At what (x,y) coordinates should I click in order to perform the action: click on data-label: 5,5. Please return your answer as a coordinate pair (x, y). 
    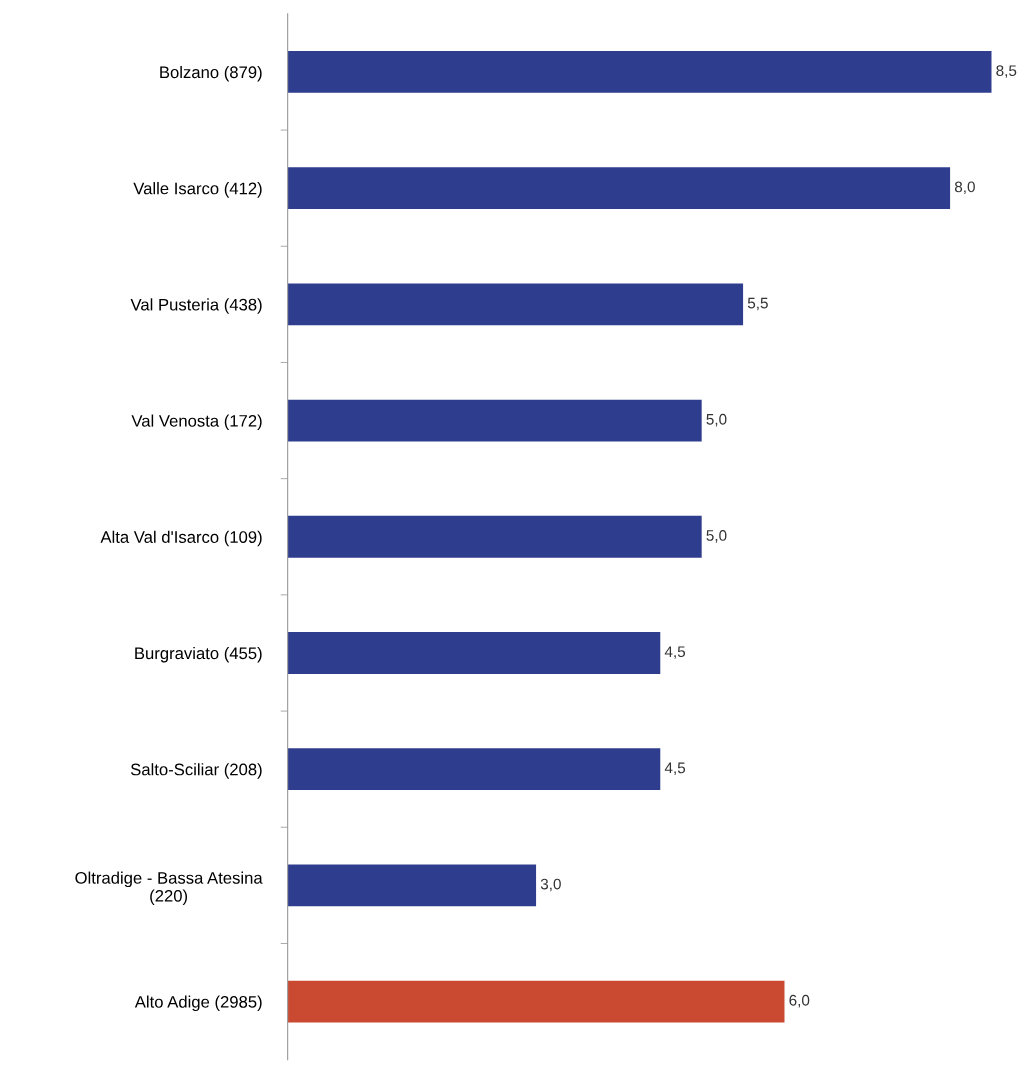
    Looking at the image, I should click on (757, 304).